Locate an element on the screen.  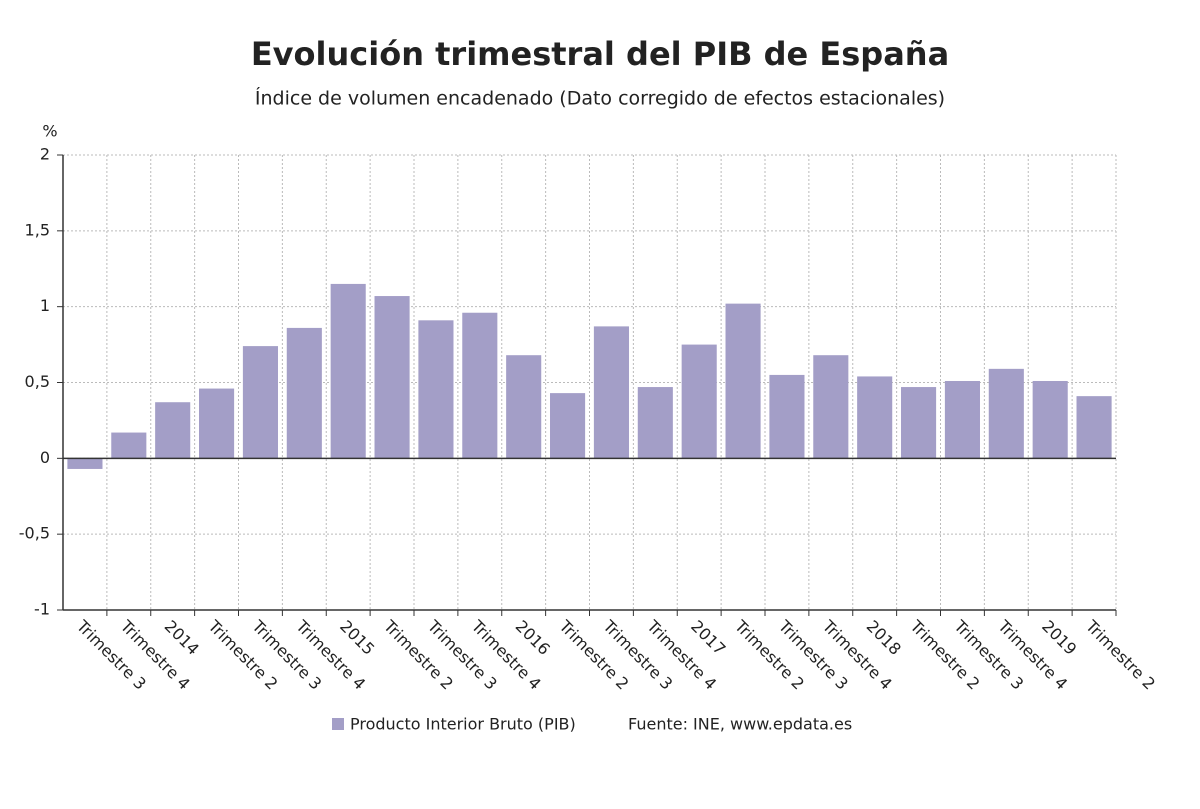
y-tick-label: 1 is located at coordinates (45, 305).